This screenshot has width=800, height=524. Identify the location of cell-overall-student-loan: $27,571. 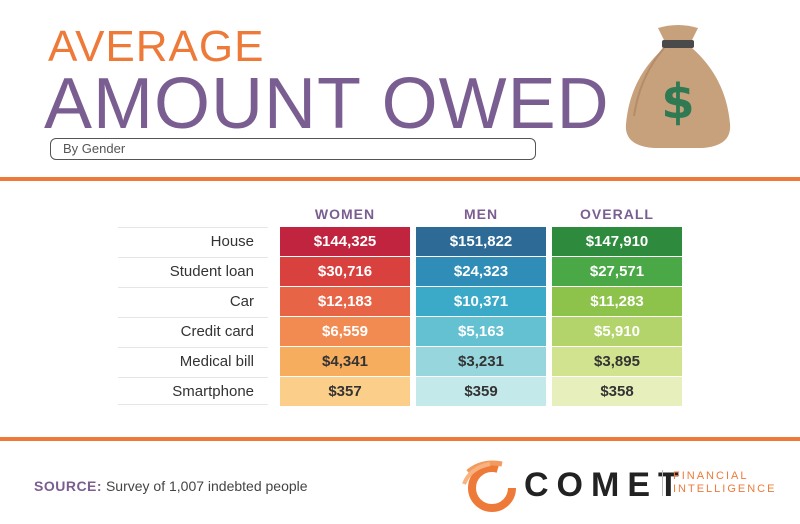
(617, 271).